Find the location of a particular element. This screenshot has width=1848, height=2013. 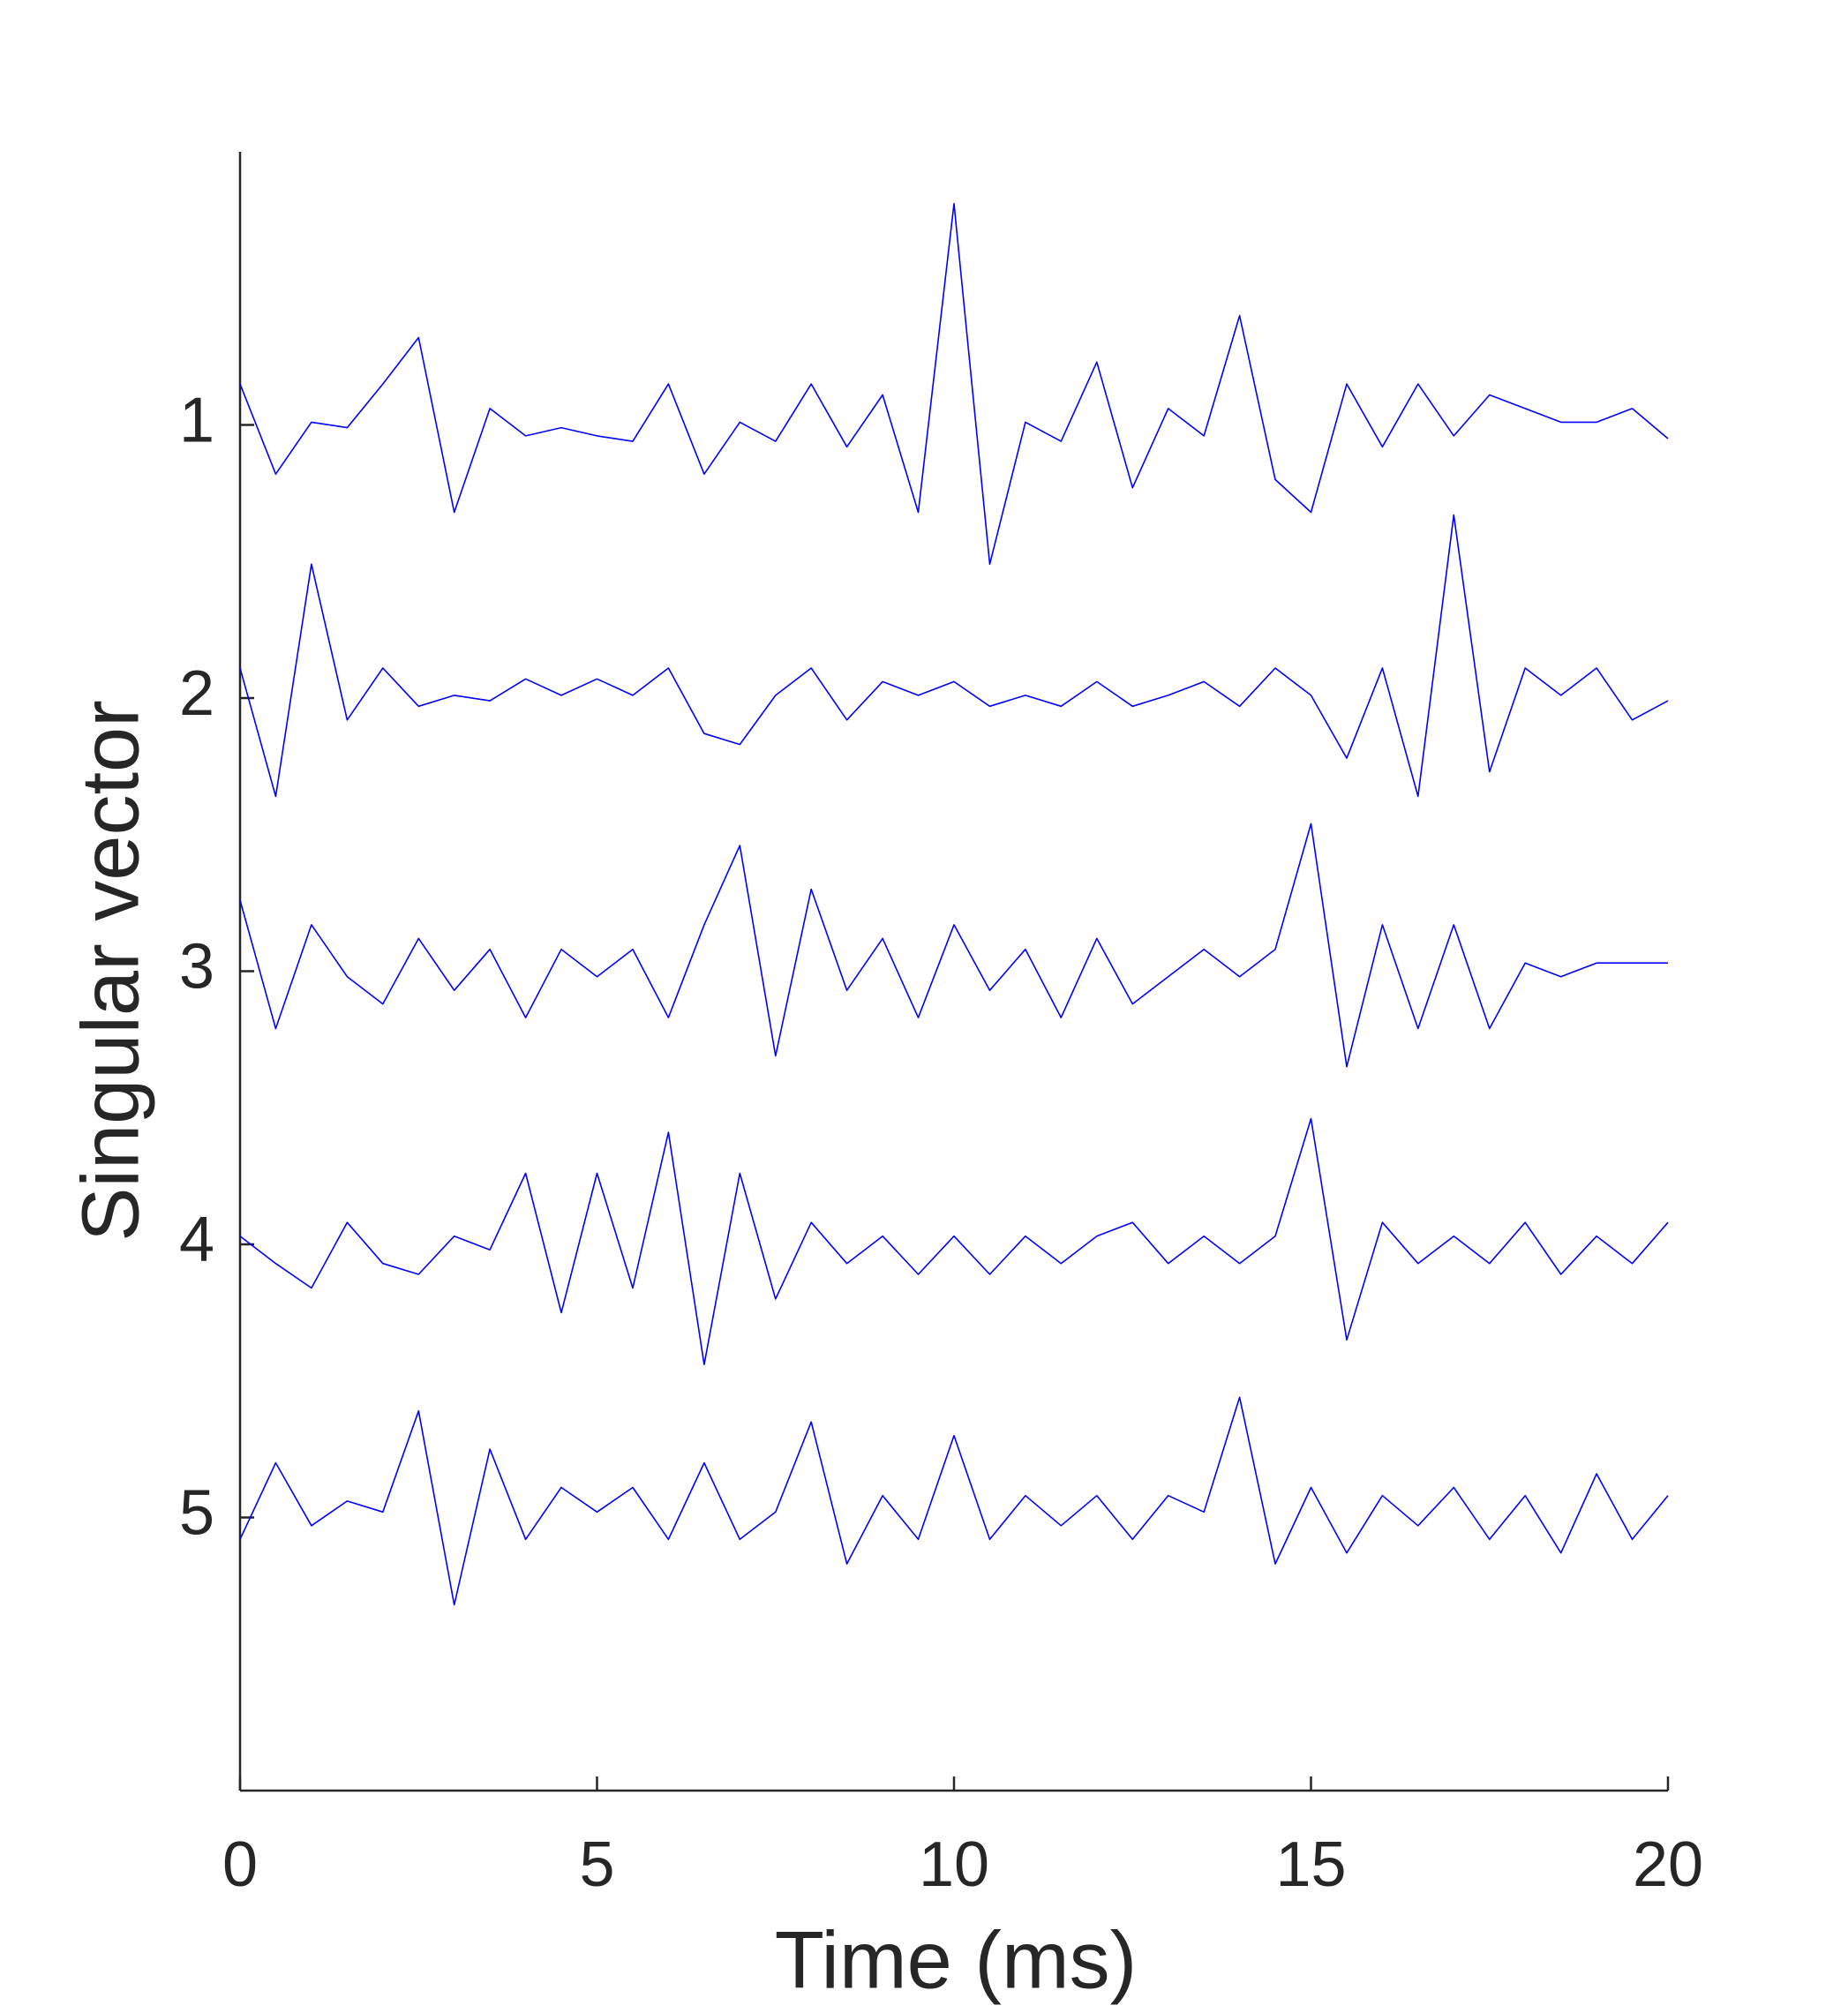

y-tick-label: 4 is located at coordinates (196, 1240).